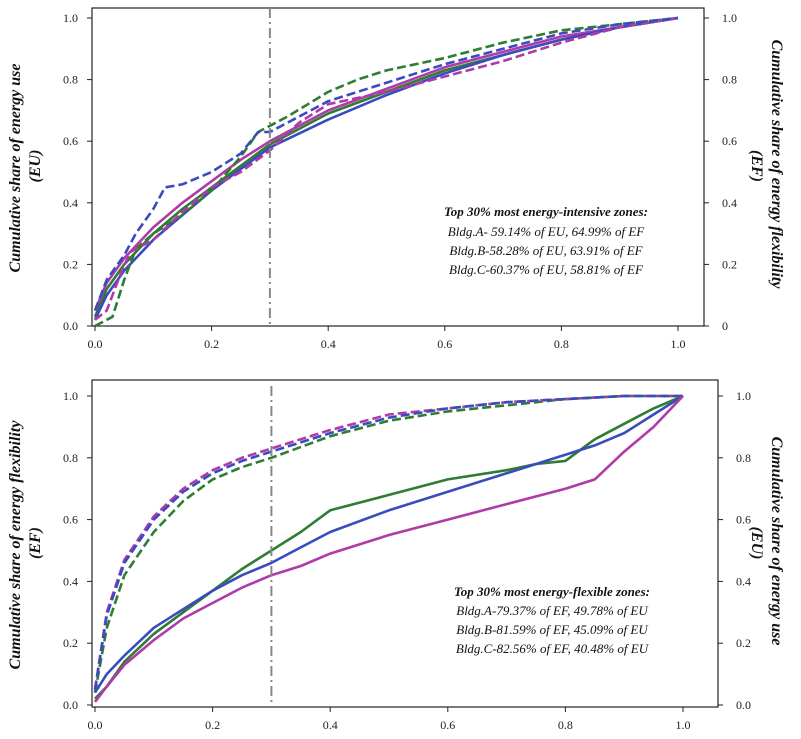  Describe the element at coordinates (546, 250) in the screenshot. I see `annotation-line: Bldg.B-58.28% of EU, 63.91% of EF` at that location.